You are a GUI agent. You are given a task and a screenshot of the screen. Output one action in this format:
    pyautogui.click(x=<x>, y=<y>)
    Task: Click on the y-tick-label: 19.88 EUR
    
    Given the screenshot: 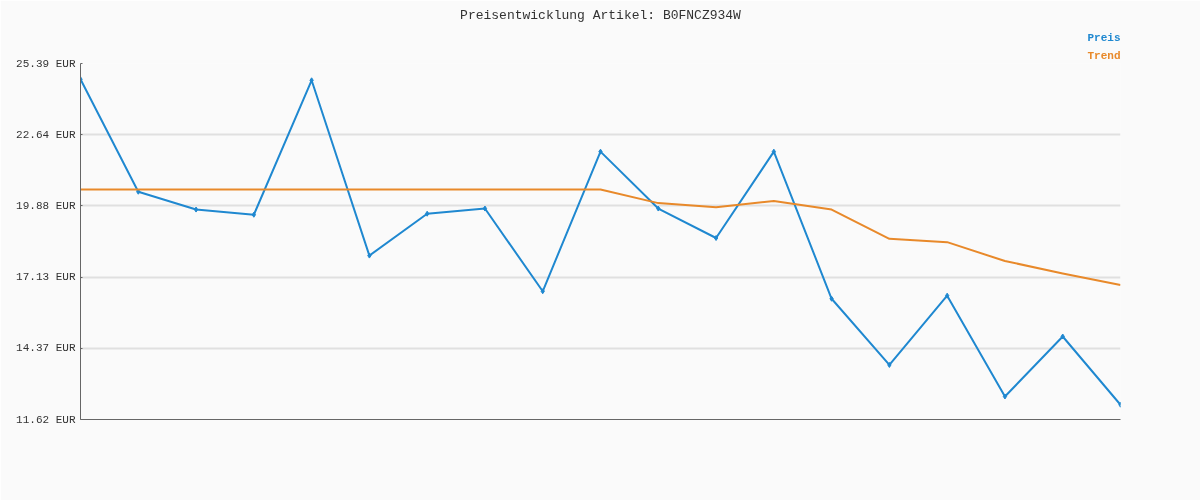 What is the action you would take?
    pyautogui.click(x=46, y=205)
    